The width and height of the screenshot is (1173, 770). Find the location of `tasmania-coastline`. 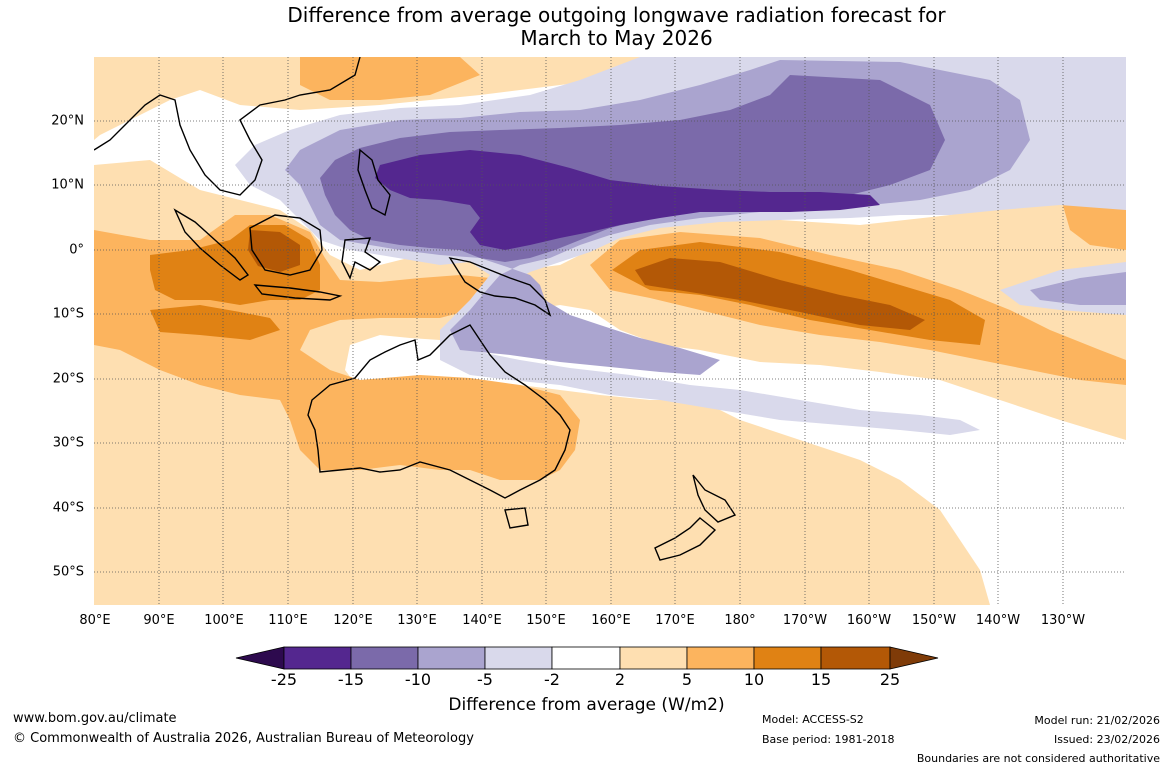

tasmania-coastline is located at coordinates (516, 518).